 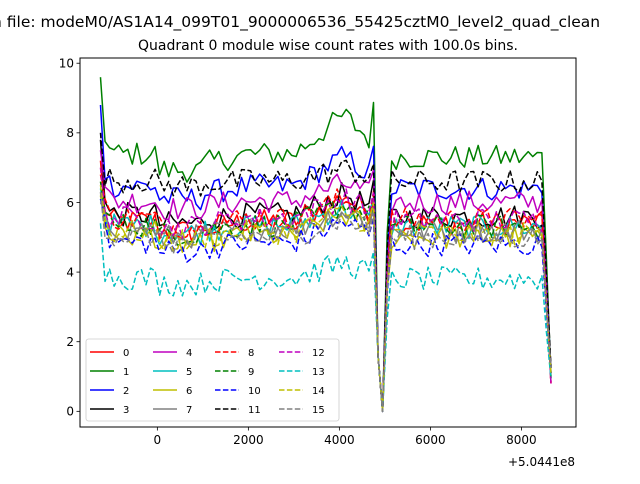 I want to click on legend-label-13: 13, so click(x=318, y=372).